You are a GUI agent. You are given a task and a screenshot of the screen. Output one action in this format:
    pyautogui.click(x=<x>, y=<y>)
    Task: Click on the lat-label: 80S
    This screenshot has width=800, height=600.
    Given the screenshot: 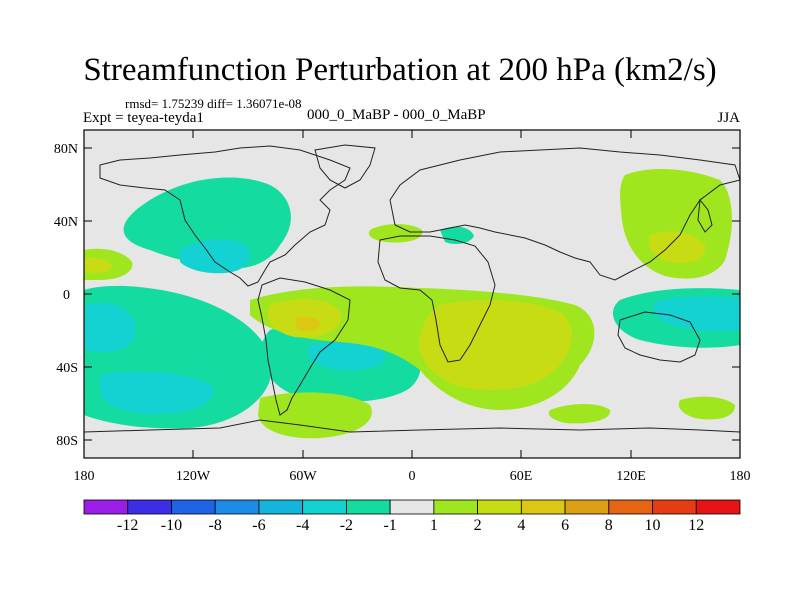 What is the action you would take?
    pyautogui.click(x=67, y=441)
    